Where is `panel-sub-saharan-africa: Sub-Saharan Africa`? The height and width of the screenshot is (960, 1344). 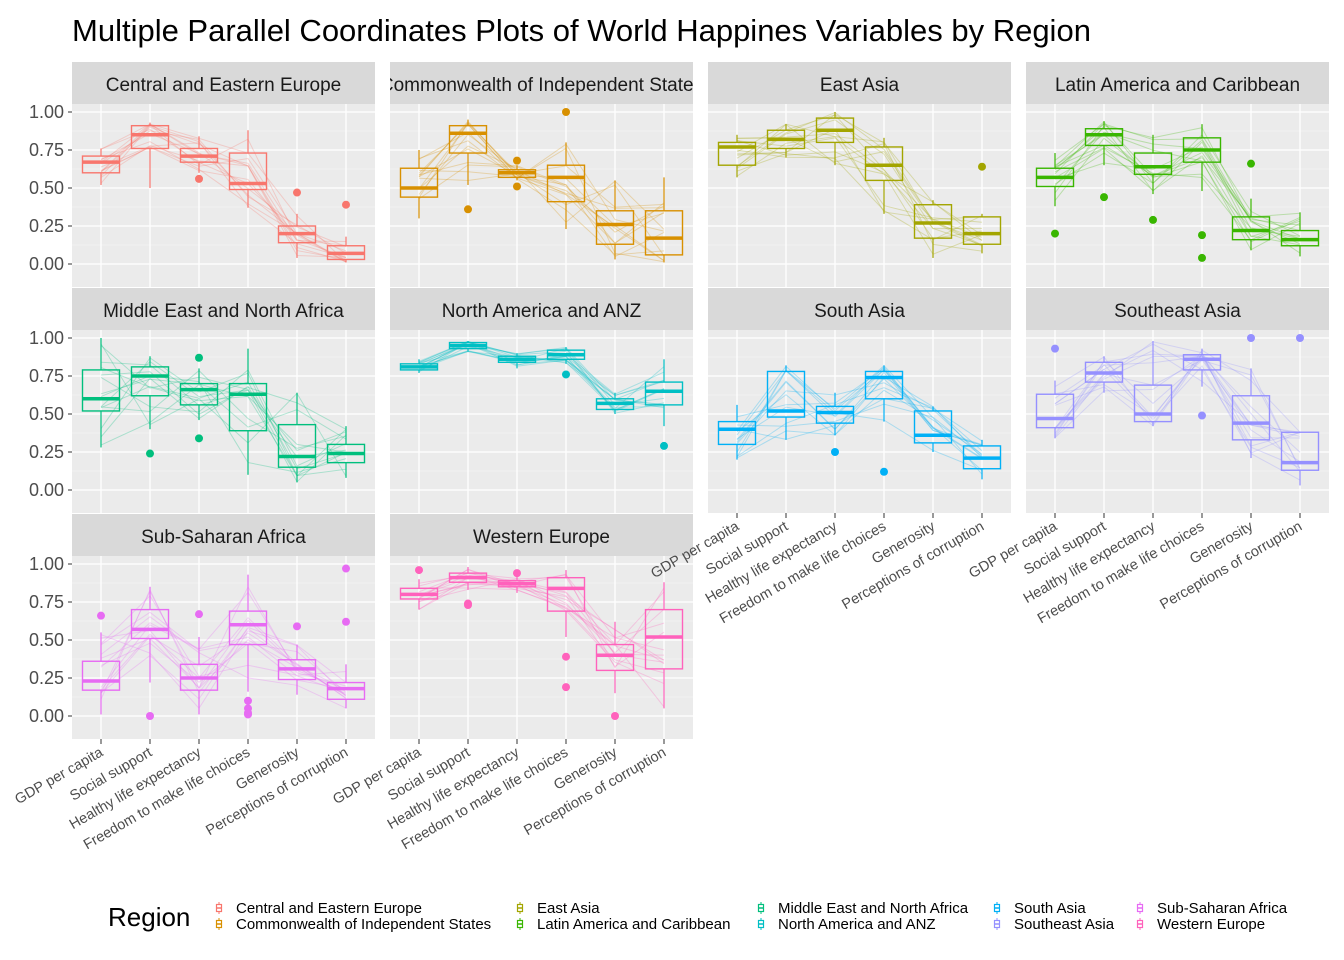 panel-sub-saharan-africa: Sub-Saharan Africa is located at coordinates (223, 626).